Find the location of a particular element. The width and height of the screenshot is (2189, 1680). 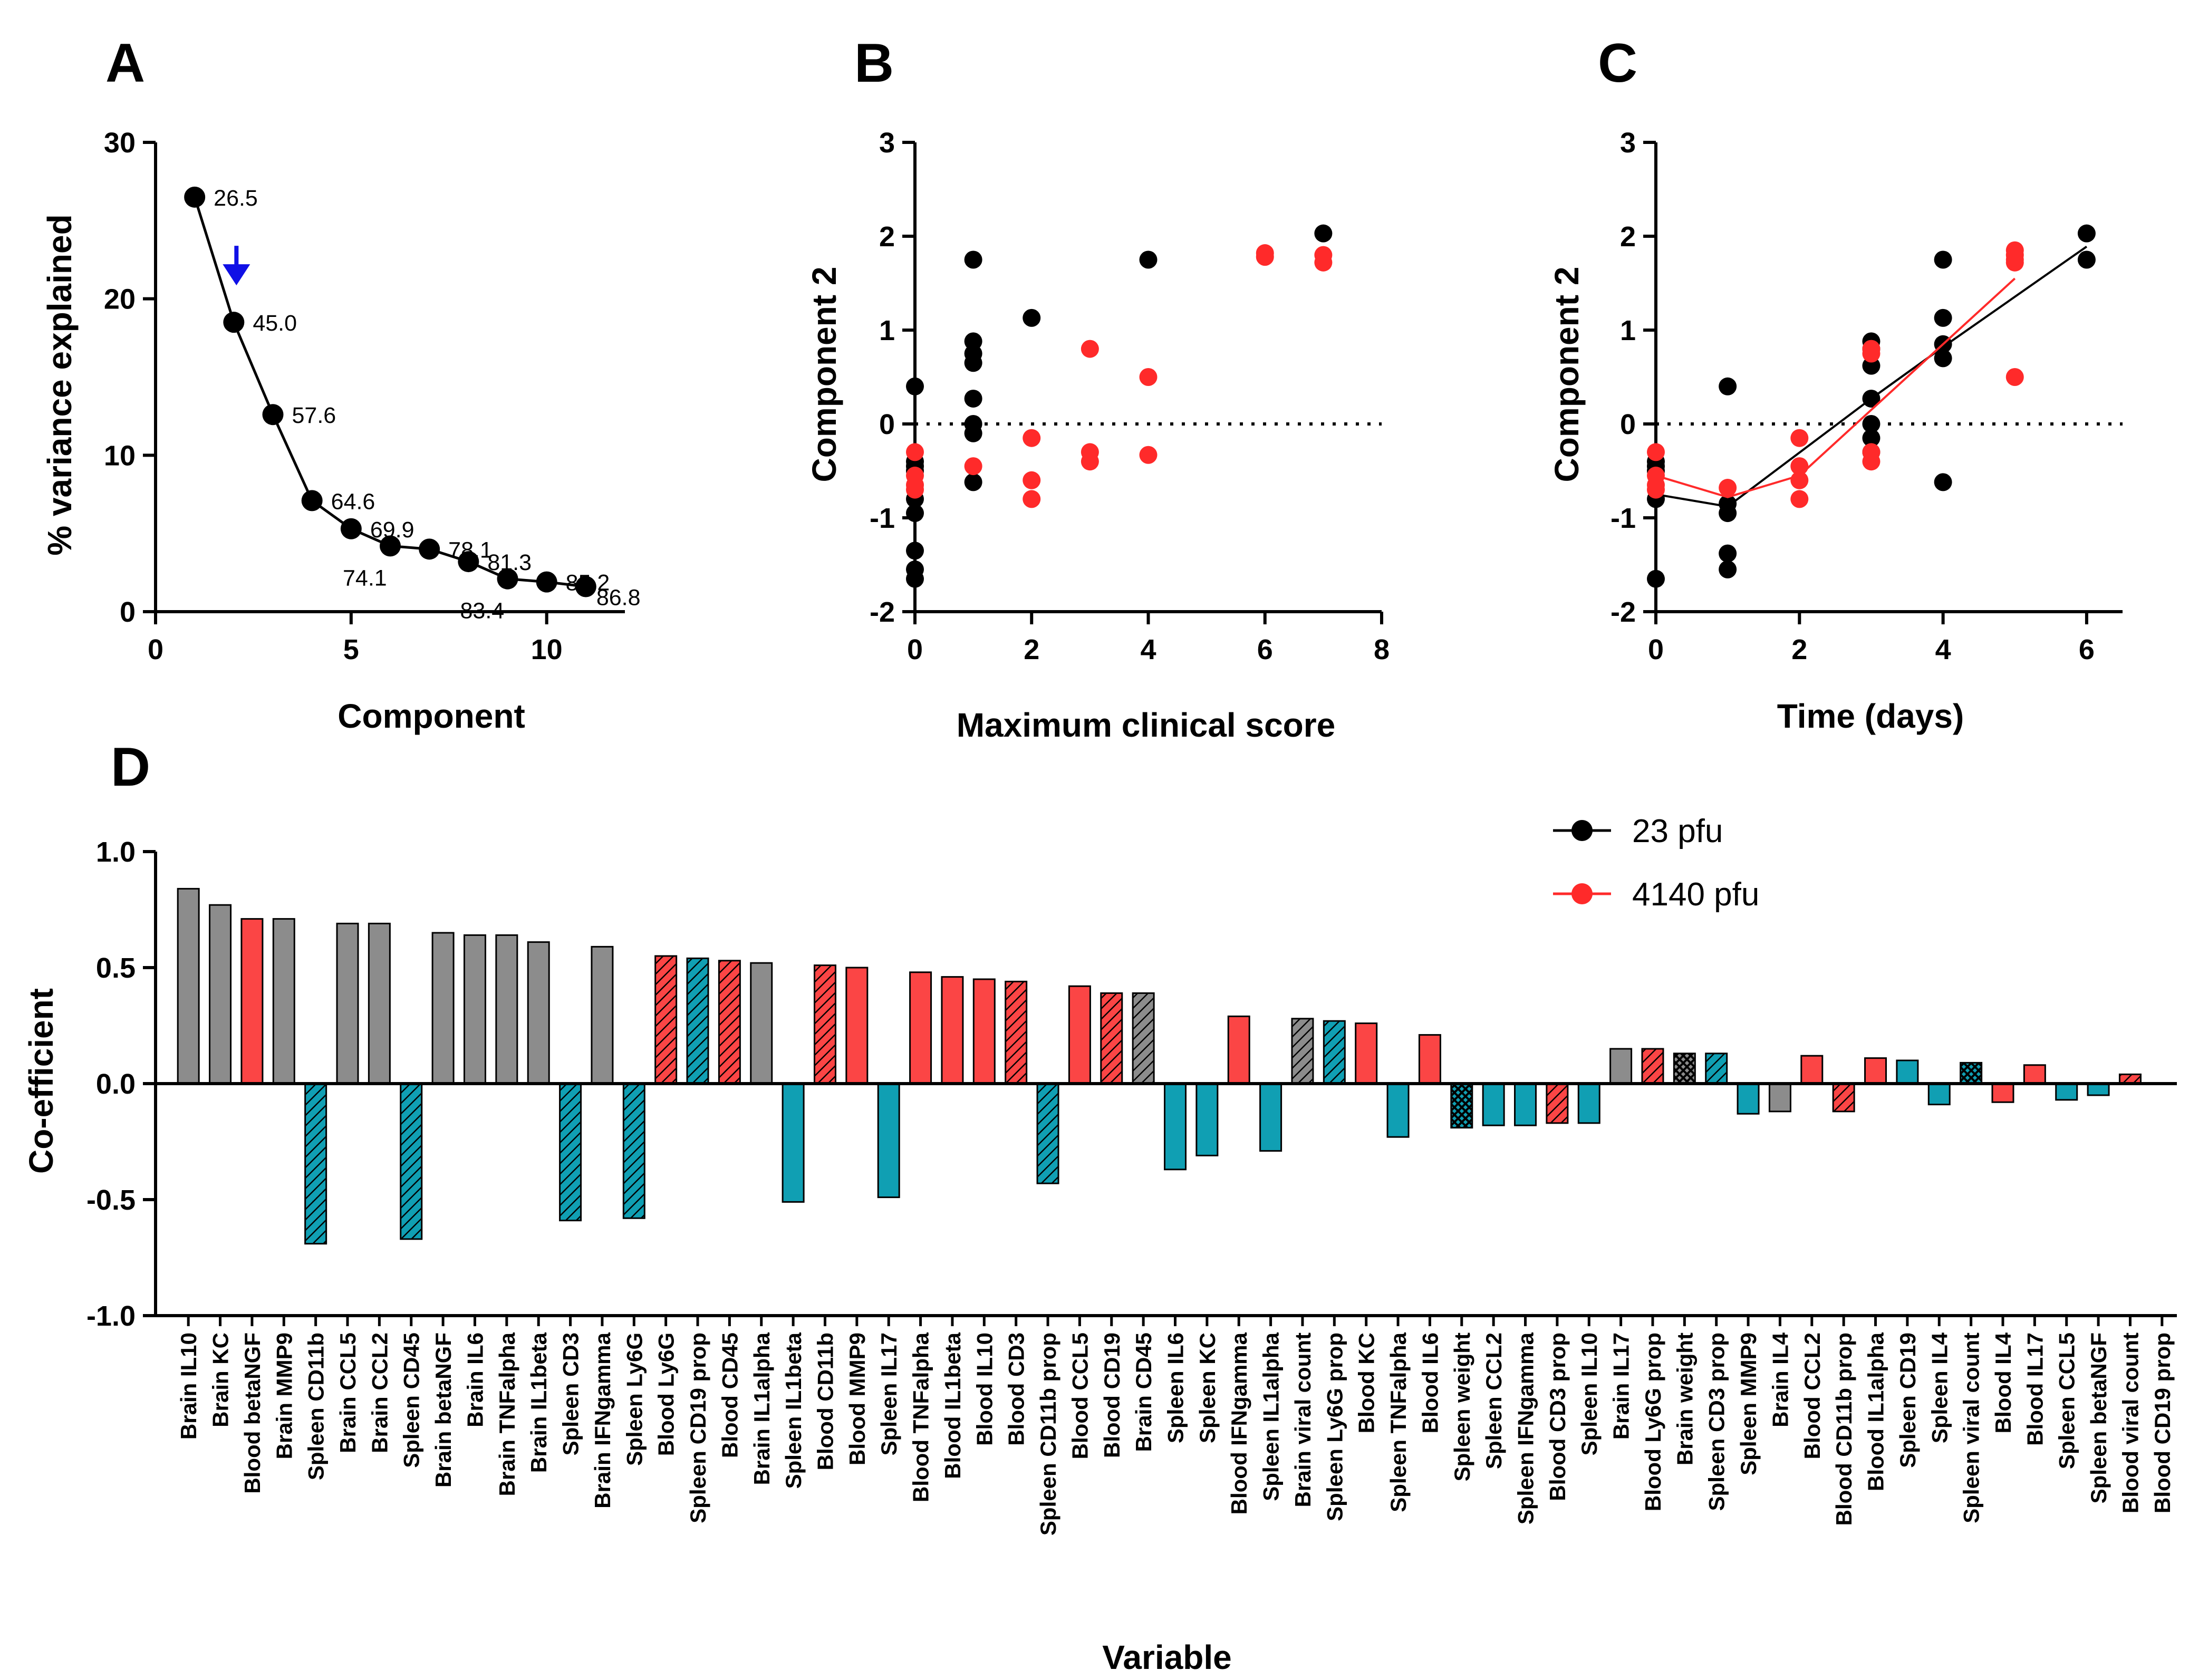

legend-marker-23pfu is located at coordinates (1582, 830).